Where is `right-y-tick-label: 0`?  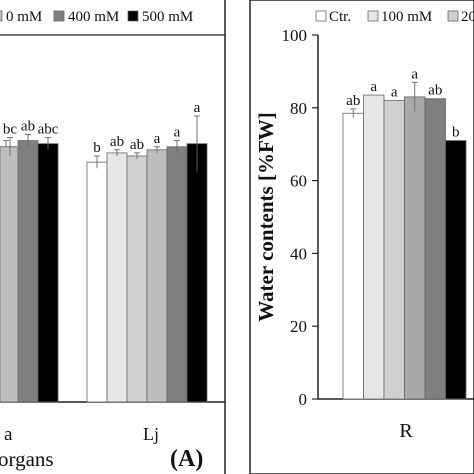
right-y-tick-label: 0 is located at coordinates (303, 399).